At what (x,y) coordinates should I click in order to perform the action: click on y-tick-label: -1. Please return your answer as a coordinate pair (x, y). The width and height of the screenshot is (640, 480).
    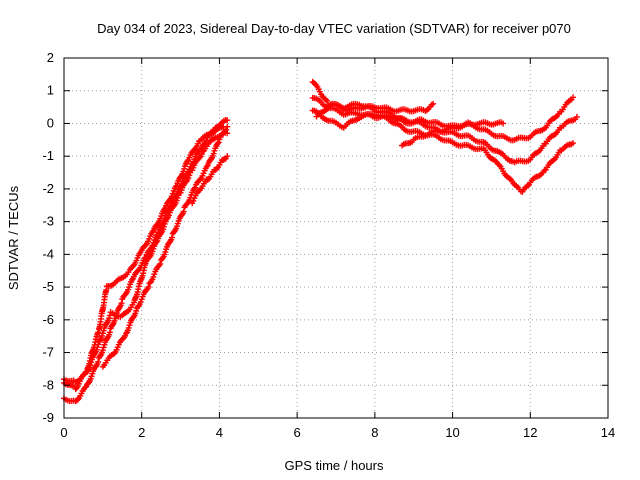
    Looking at the image, I should click on (48, 155).